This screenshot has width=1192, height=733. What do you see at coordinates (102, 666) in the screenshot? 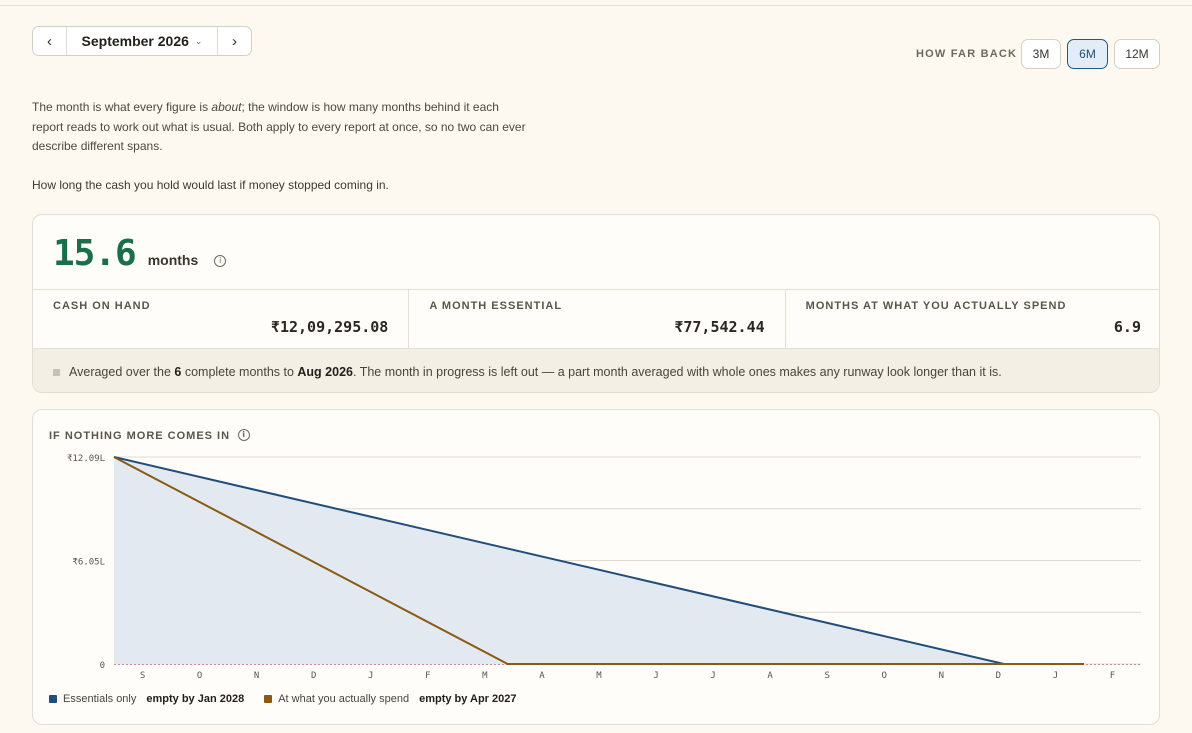
I see `y-tick-label: 0` at bounding box center [102, 666].